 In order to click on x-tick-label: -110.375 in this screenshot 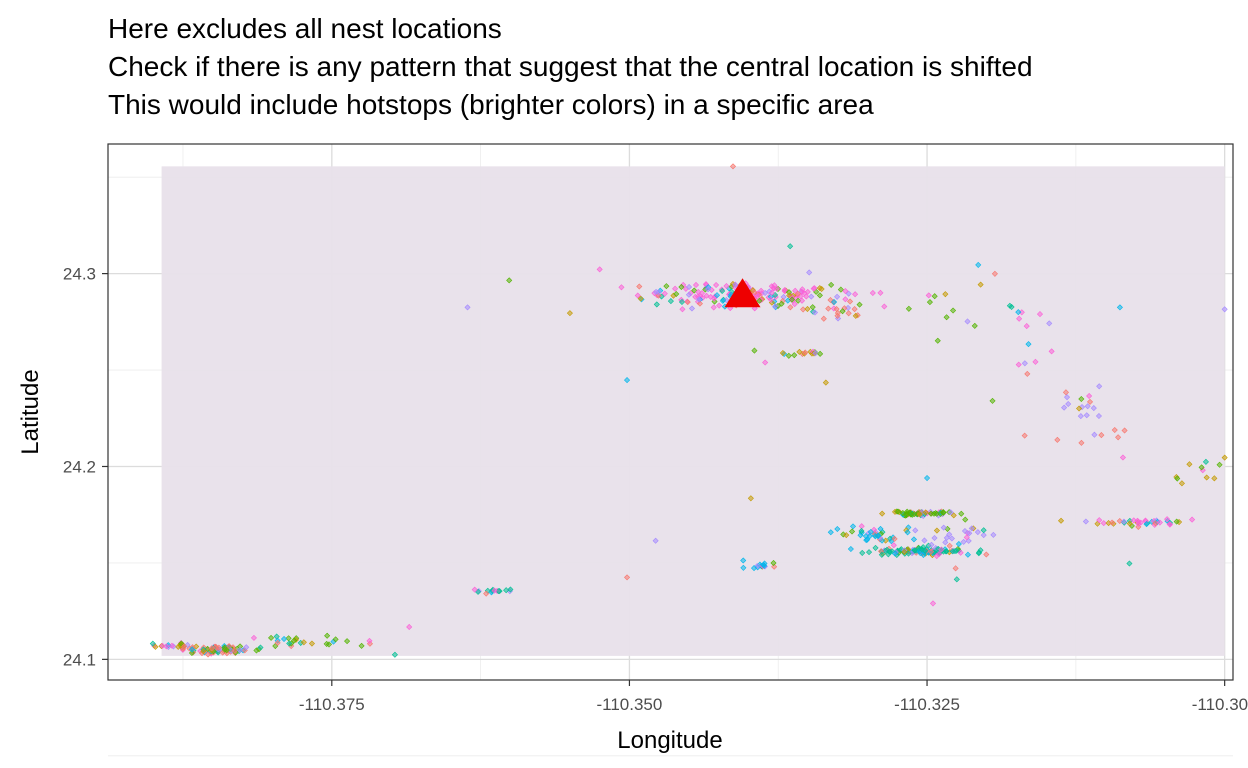, I will do `click(332, 704)`.